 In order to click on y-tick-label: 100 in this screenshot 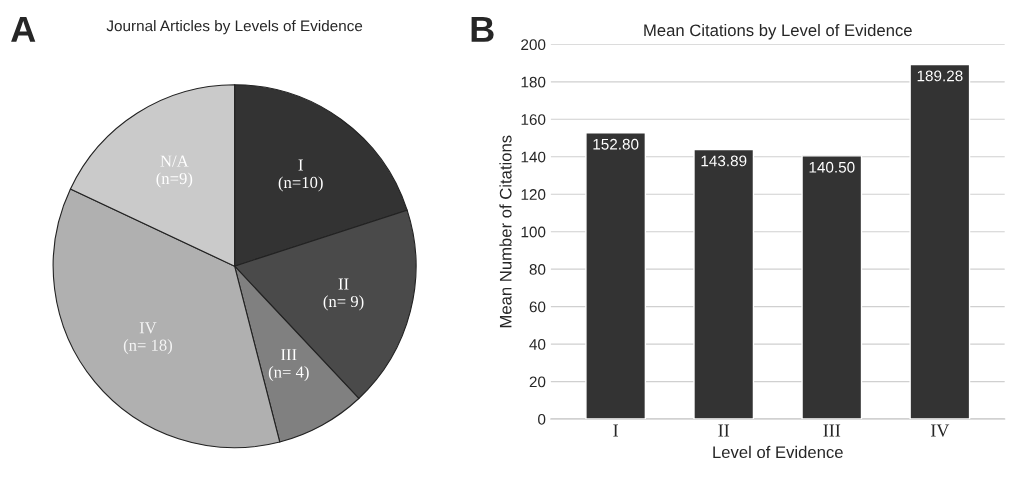, I will do `click(533, 232)`.